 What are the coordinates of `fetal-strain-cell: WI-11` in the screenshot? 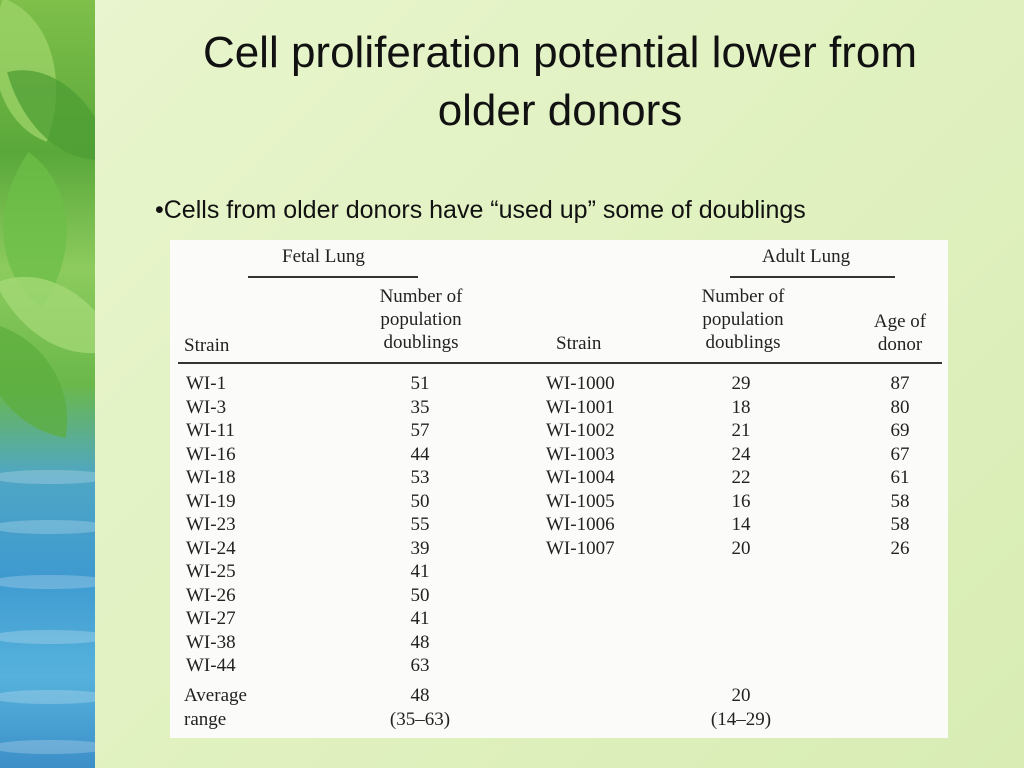 It's located at (210, 430).